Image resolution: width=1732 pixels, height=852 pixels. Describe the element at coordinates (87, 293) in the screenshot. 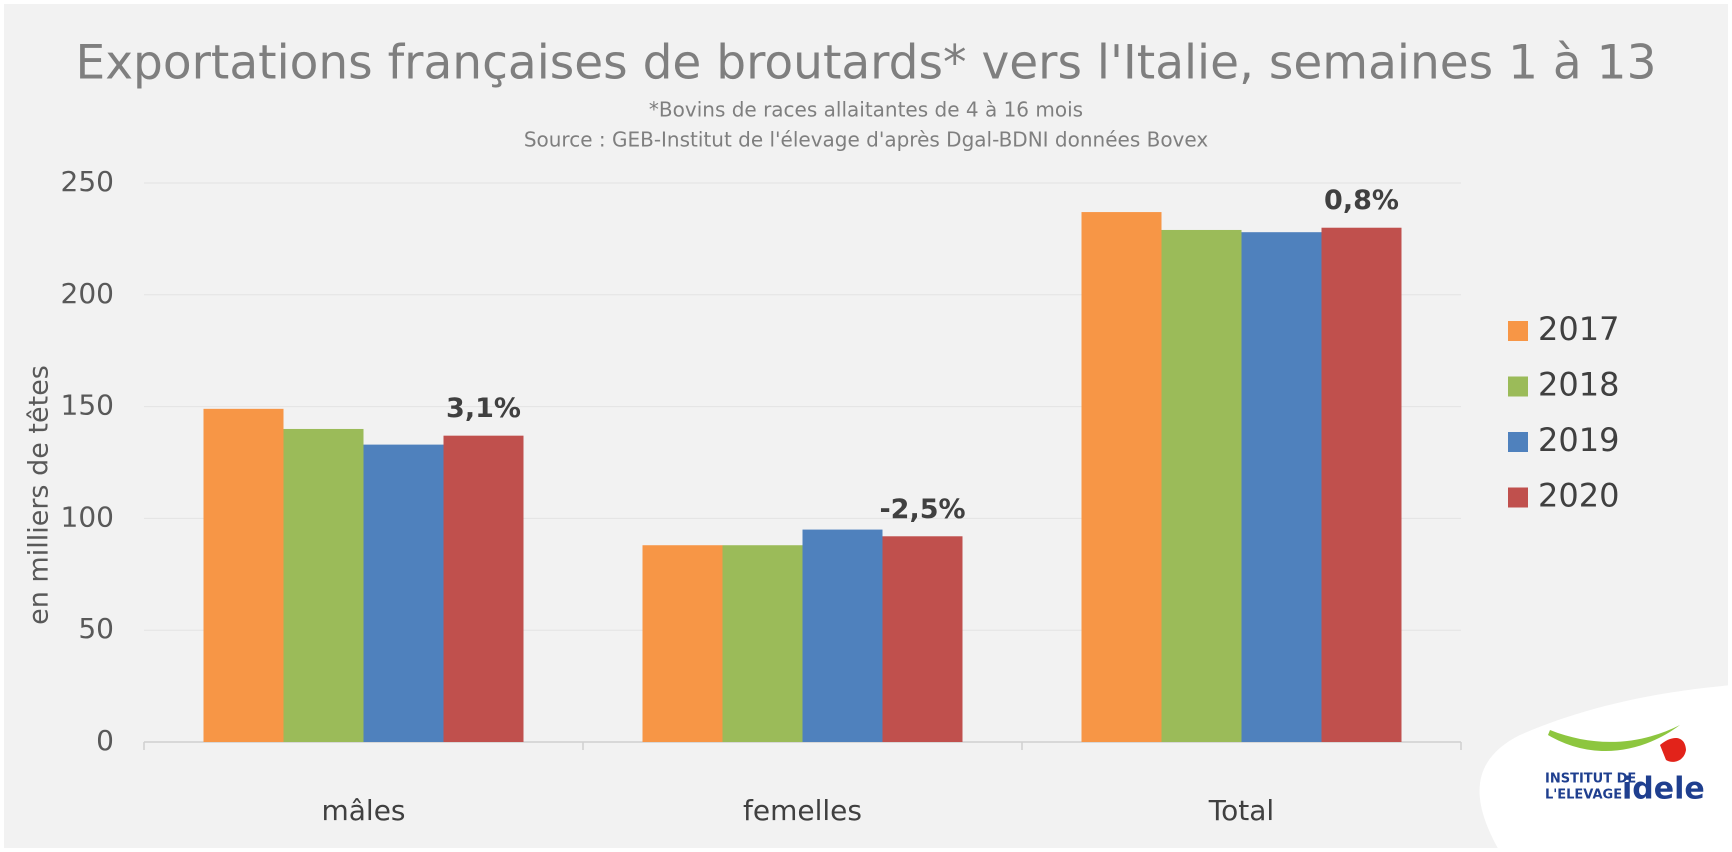

I see `y-tick-label: 200` at that location.